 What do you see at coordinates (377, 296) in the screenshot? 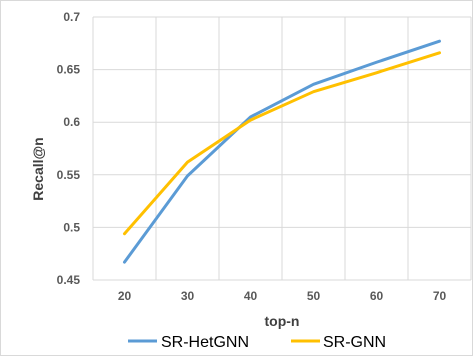
I see `x-tick-label: 60` at bounding box center [377, 296].